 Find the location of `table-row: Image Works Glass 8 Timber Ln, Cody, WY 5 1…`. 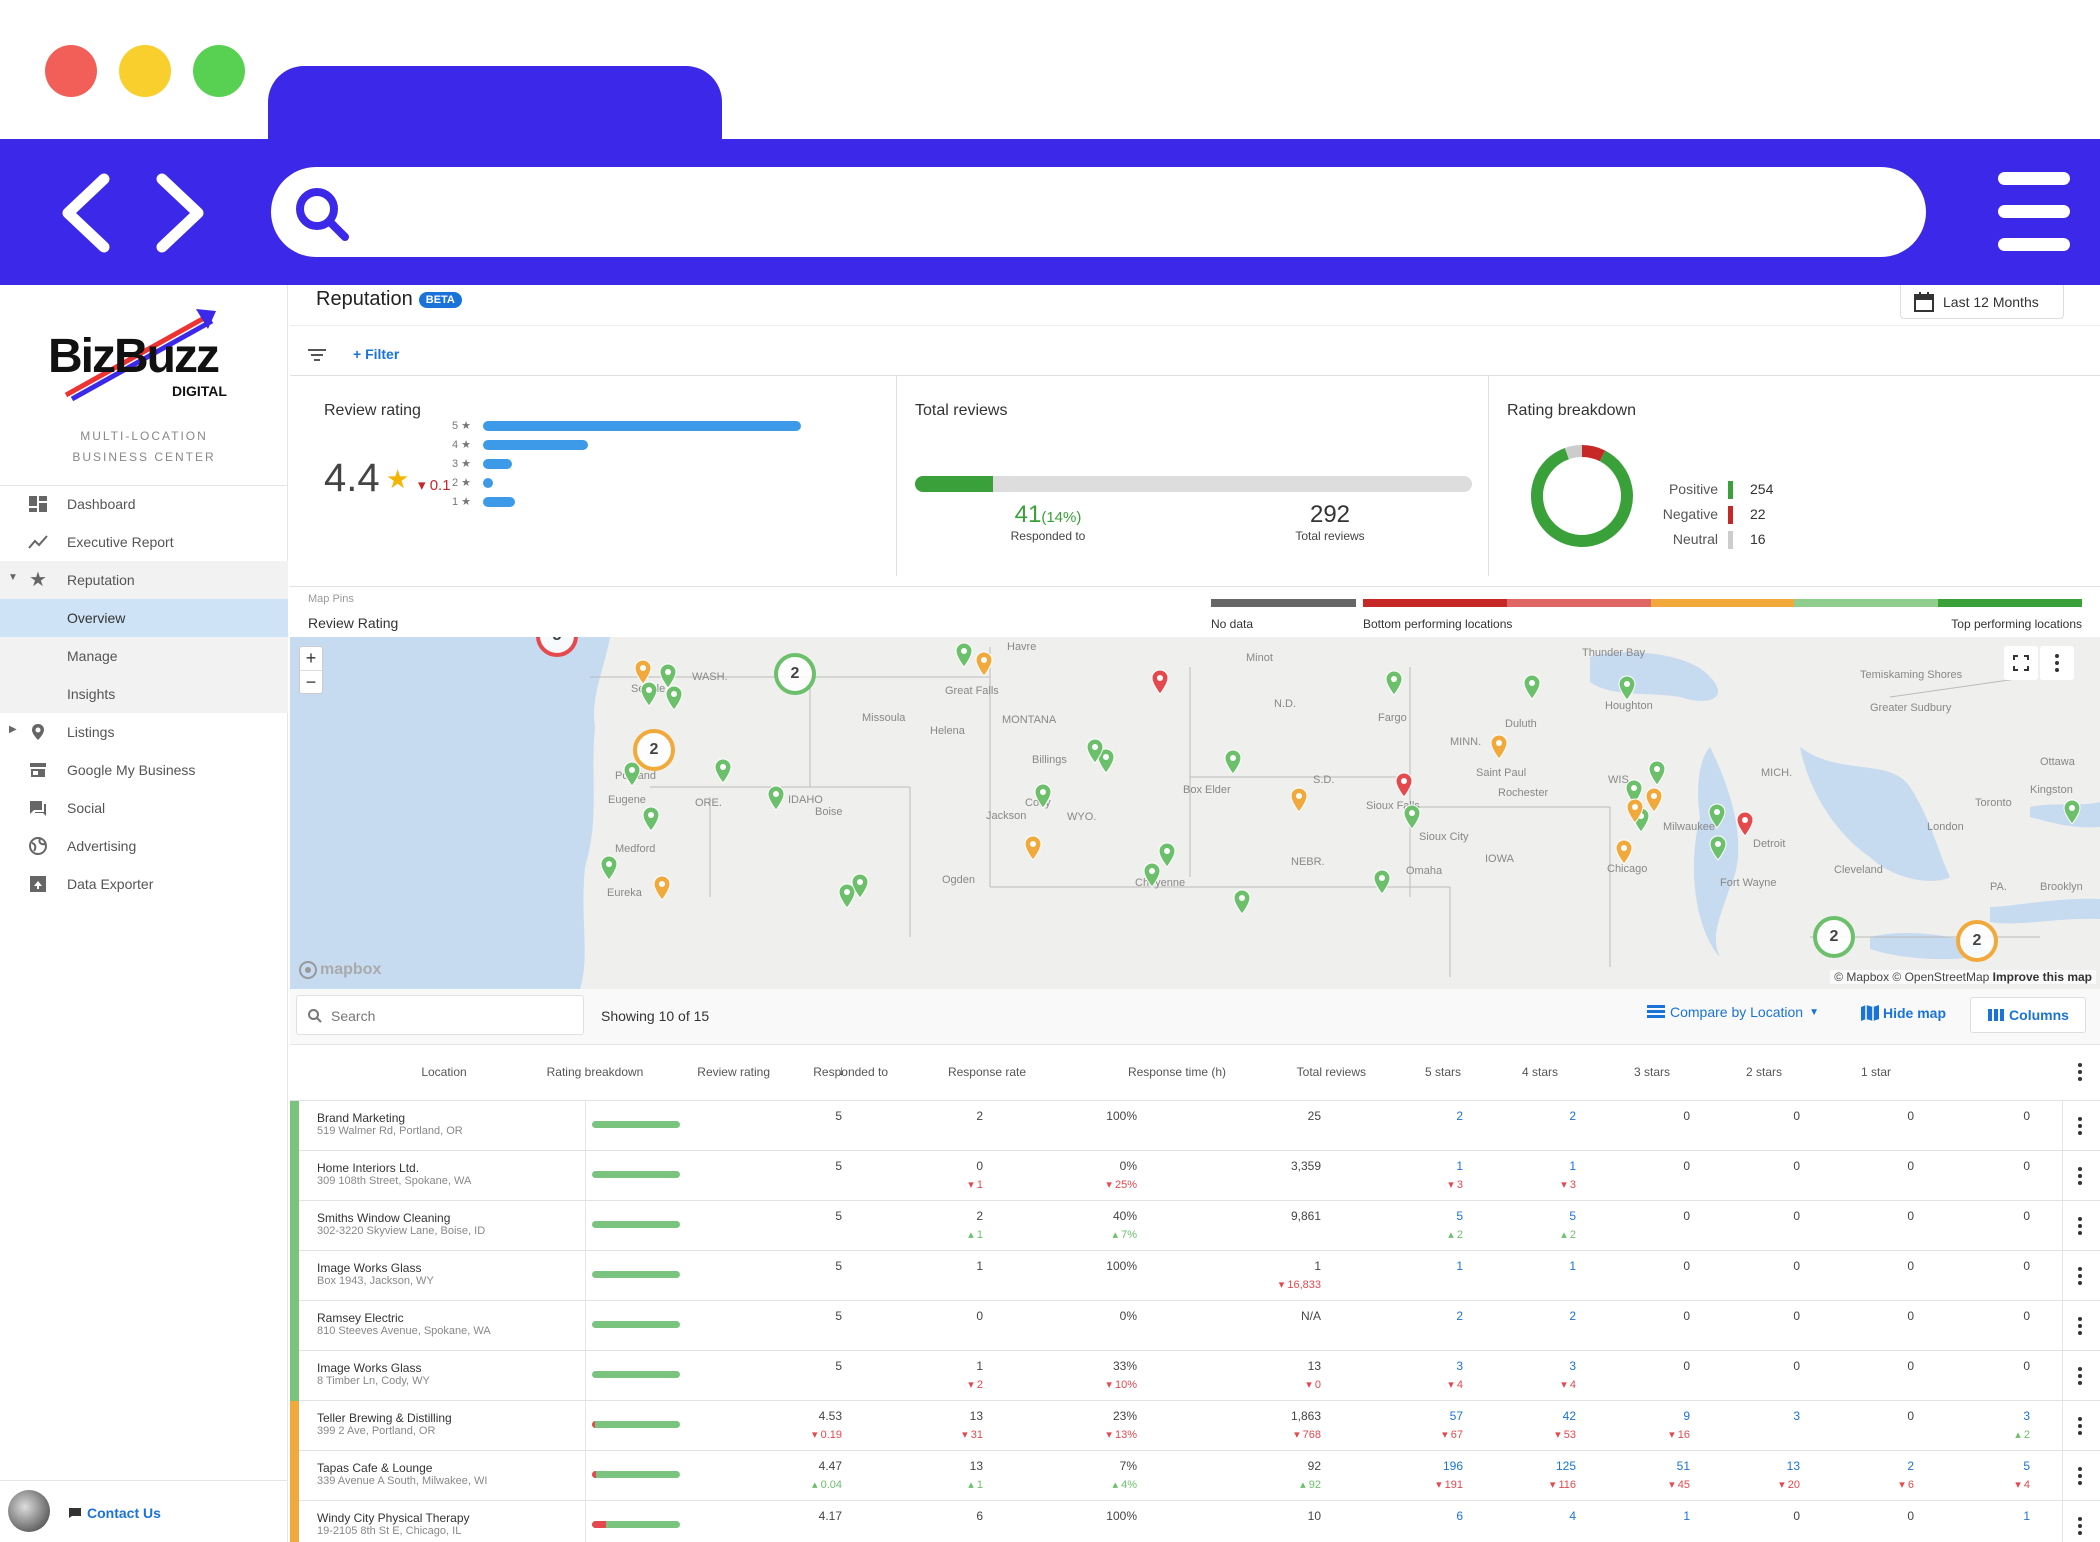

table-row: Image Works Glass 8 Timber Ln, Cody, WY 5 1… is located at coordinates (1195, 1376).